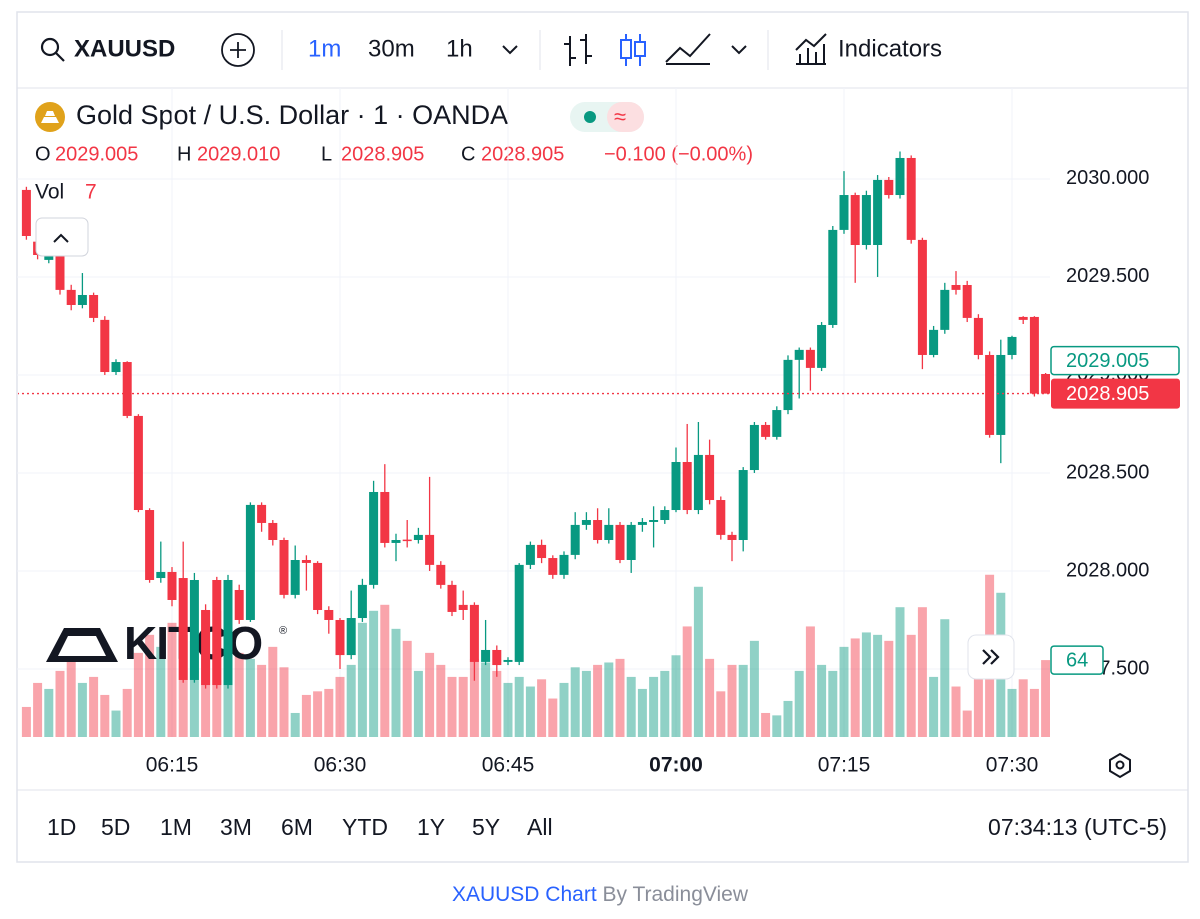  I want to click on status-pill, so click(625, 117).